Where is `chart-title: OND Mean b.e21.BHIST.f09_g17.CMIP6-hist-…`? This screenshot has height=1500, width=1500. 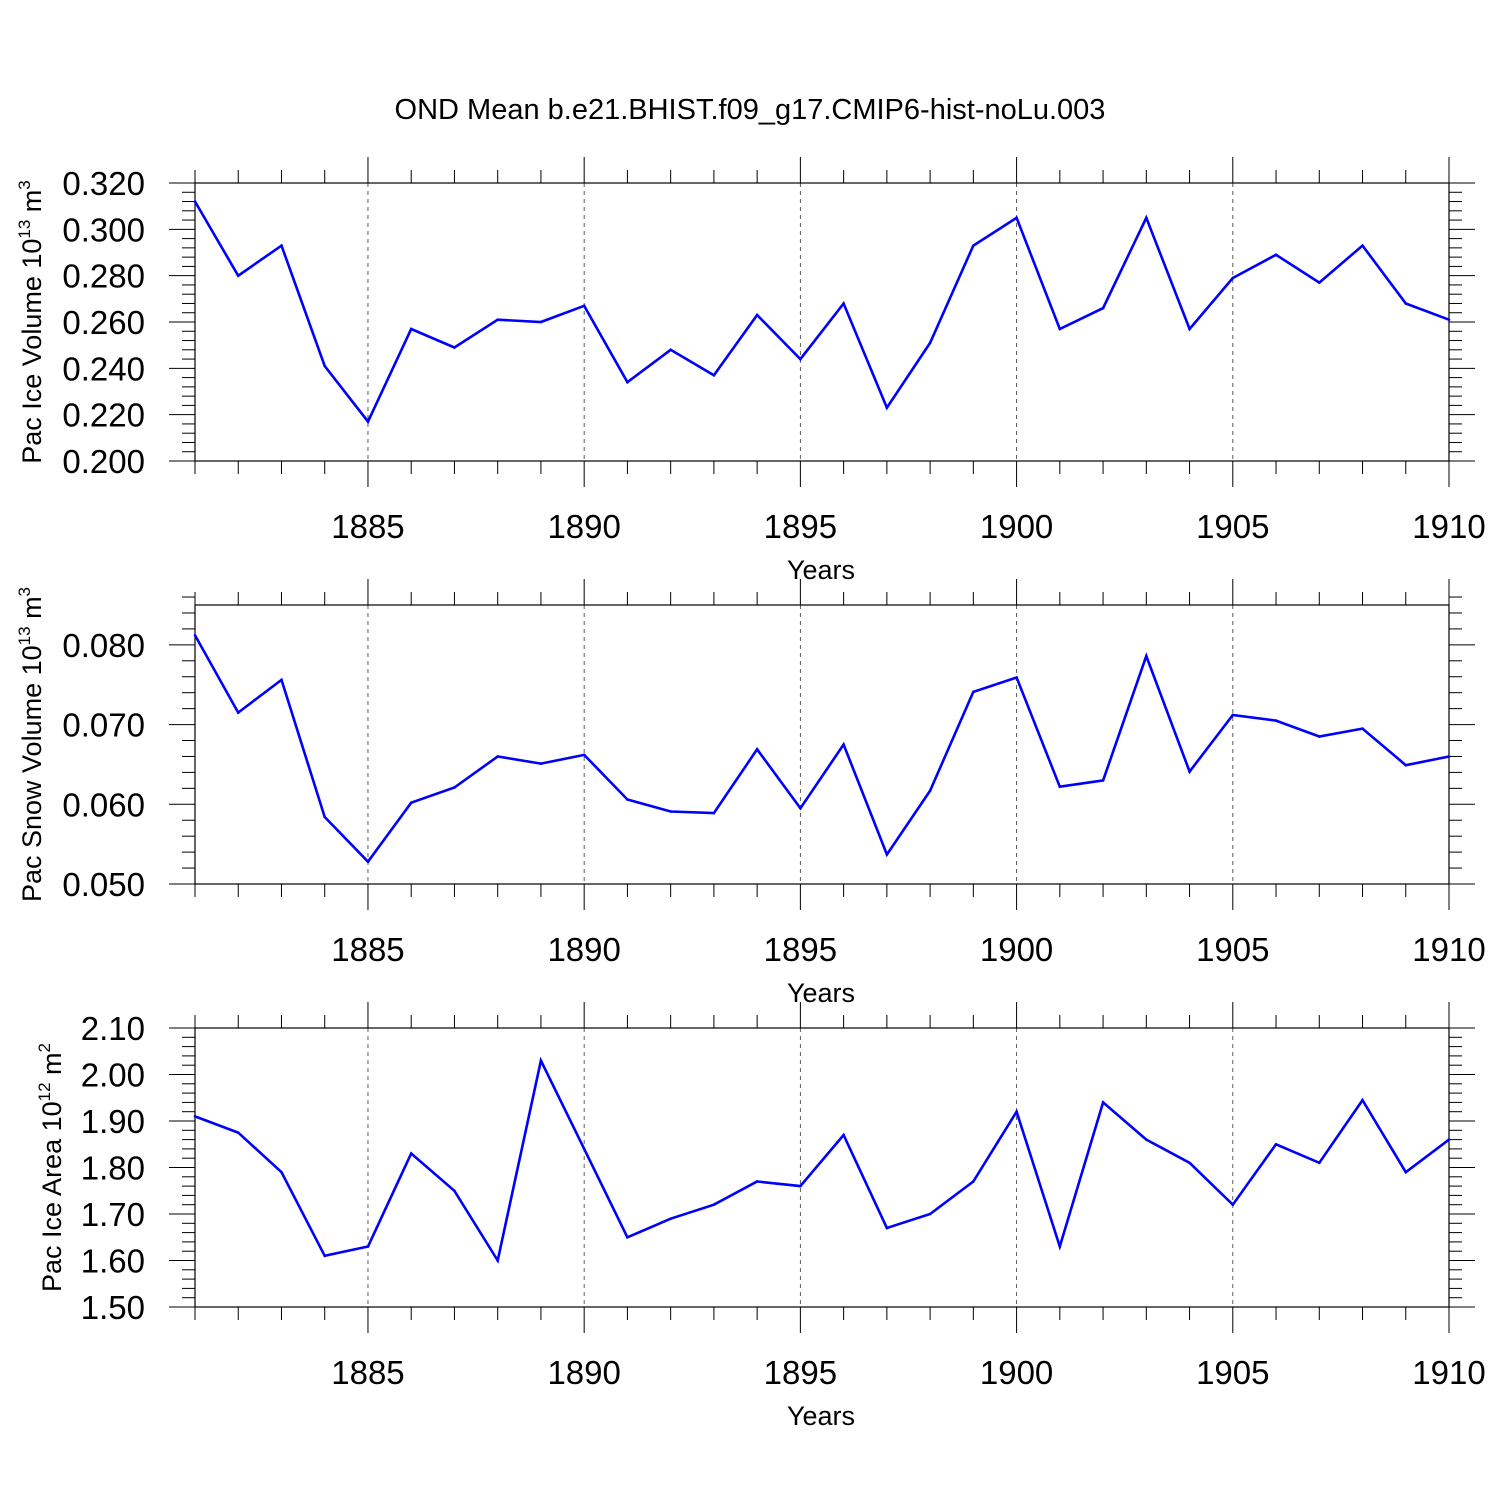
chart-title: OND Mean b.e21.BHIST.f09_g17.CMIP6-hist-… is located at coordinates (750, 110).